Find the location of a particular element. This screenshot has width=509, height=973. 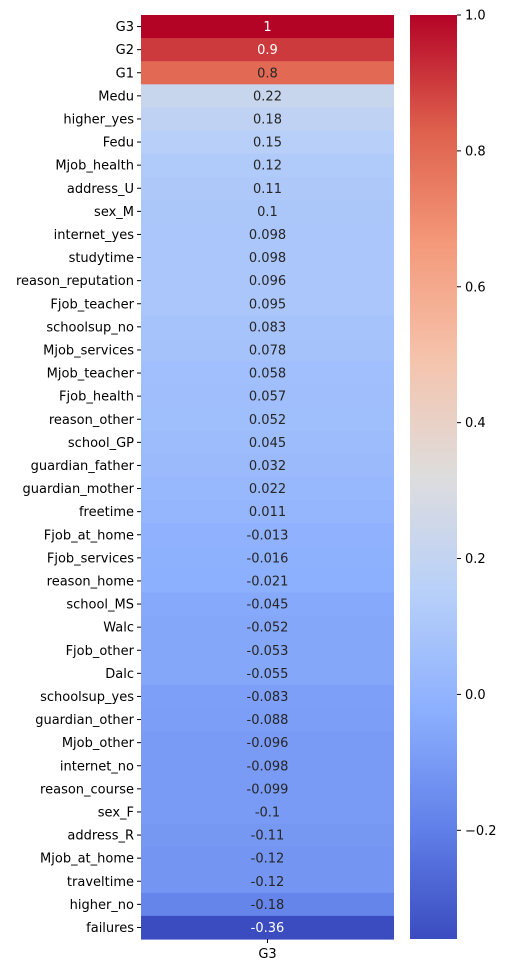

cell-value-label: 0.8 is located at coordinates (267, 73).